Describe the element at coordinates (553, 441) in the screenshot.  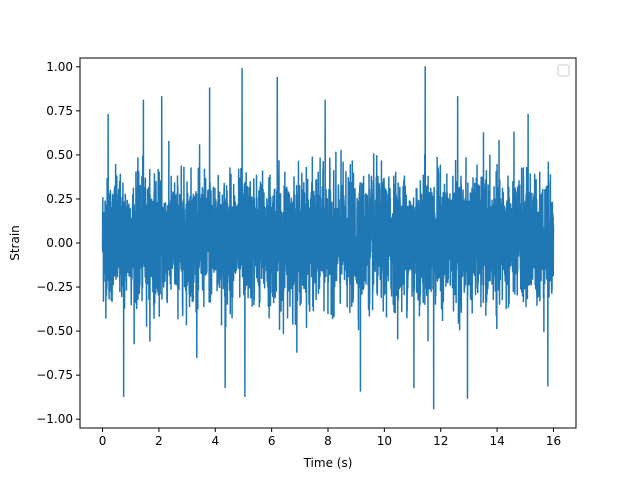
I see `x-tick-label: 16` at that location.